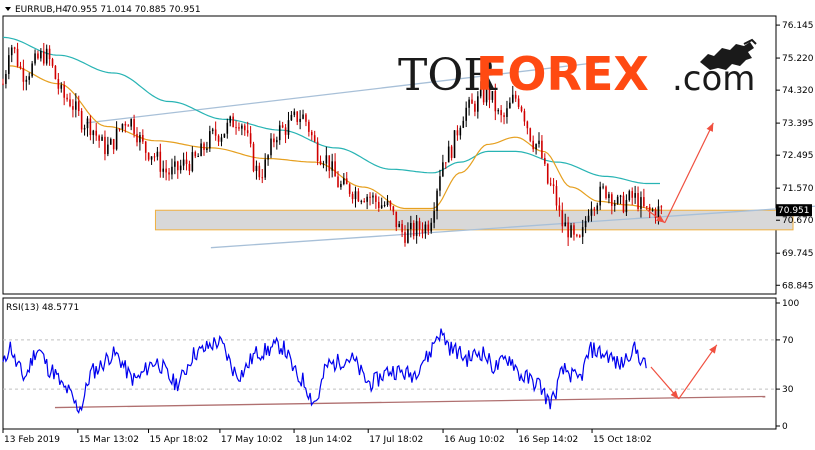  What do you see at coordinates (548, 440) in the screenshot?
I see `time-tick-label: 16 Sep 14:02` at bounding box center [548, 440].